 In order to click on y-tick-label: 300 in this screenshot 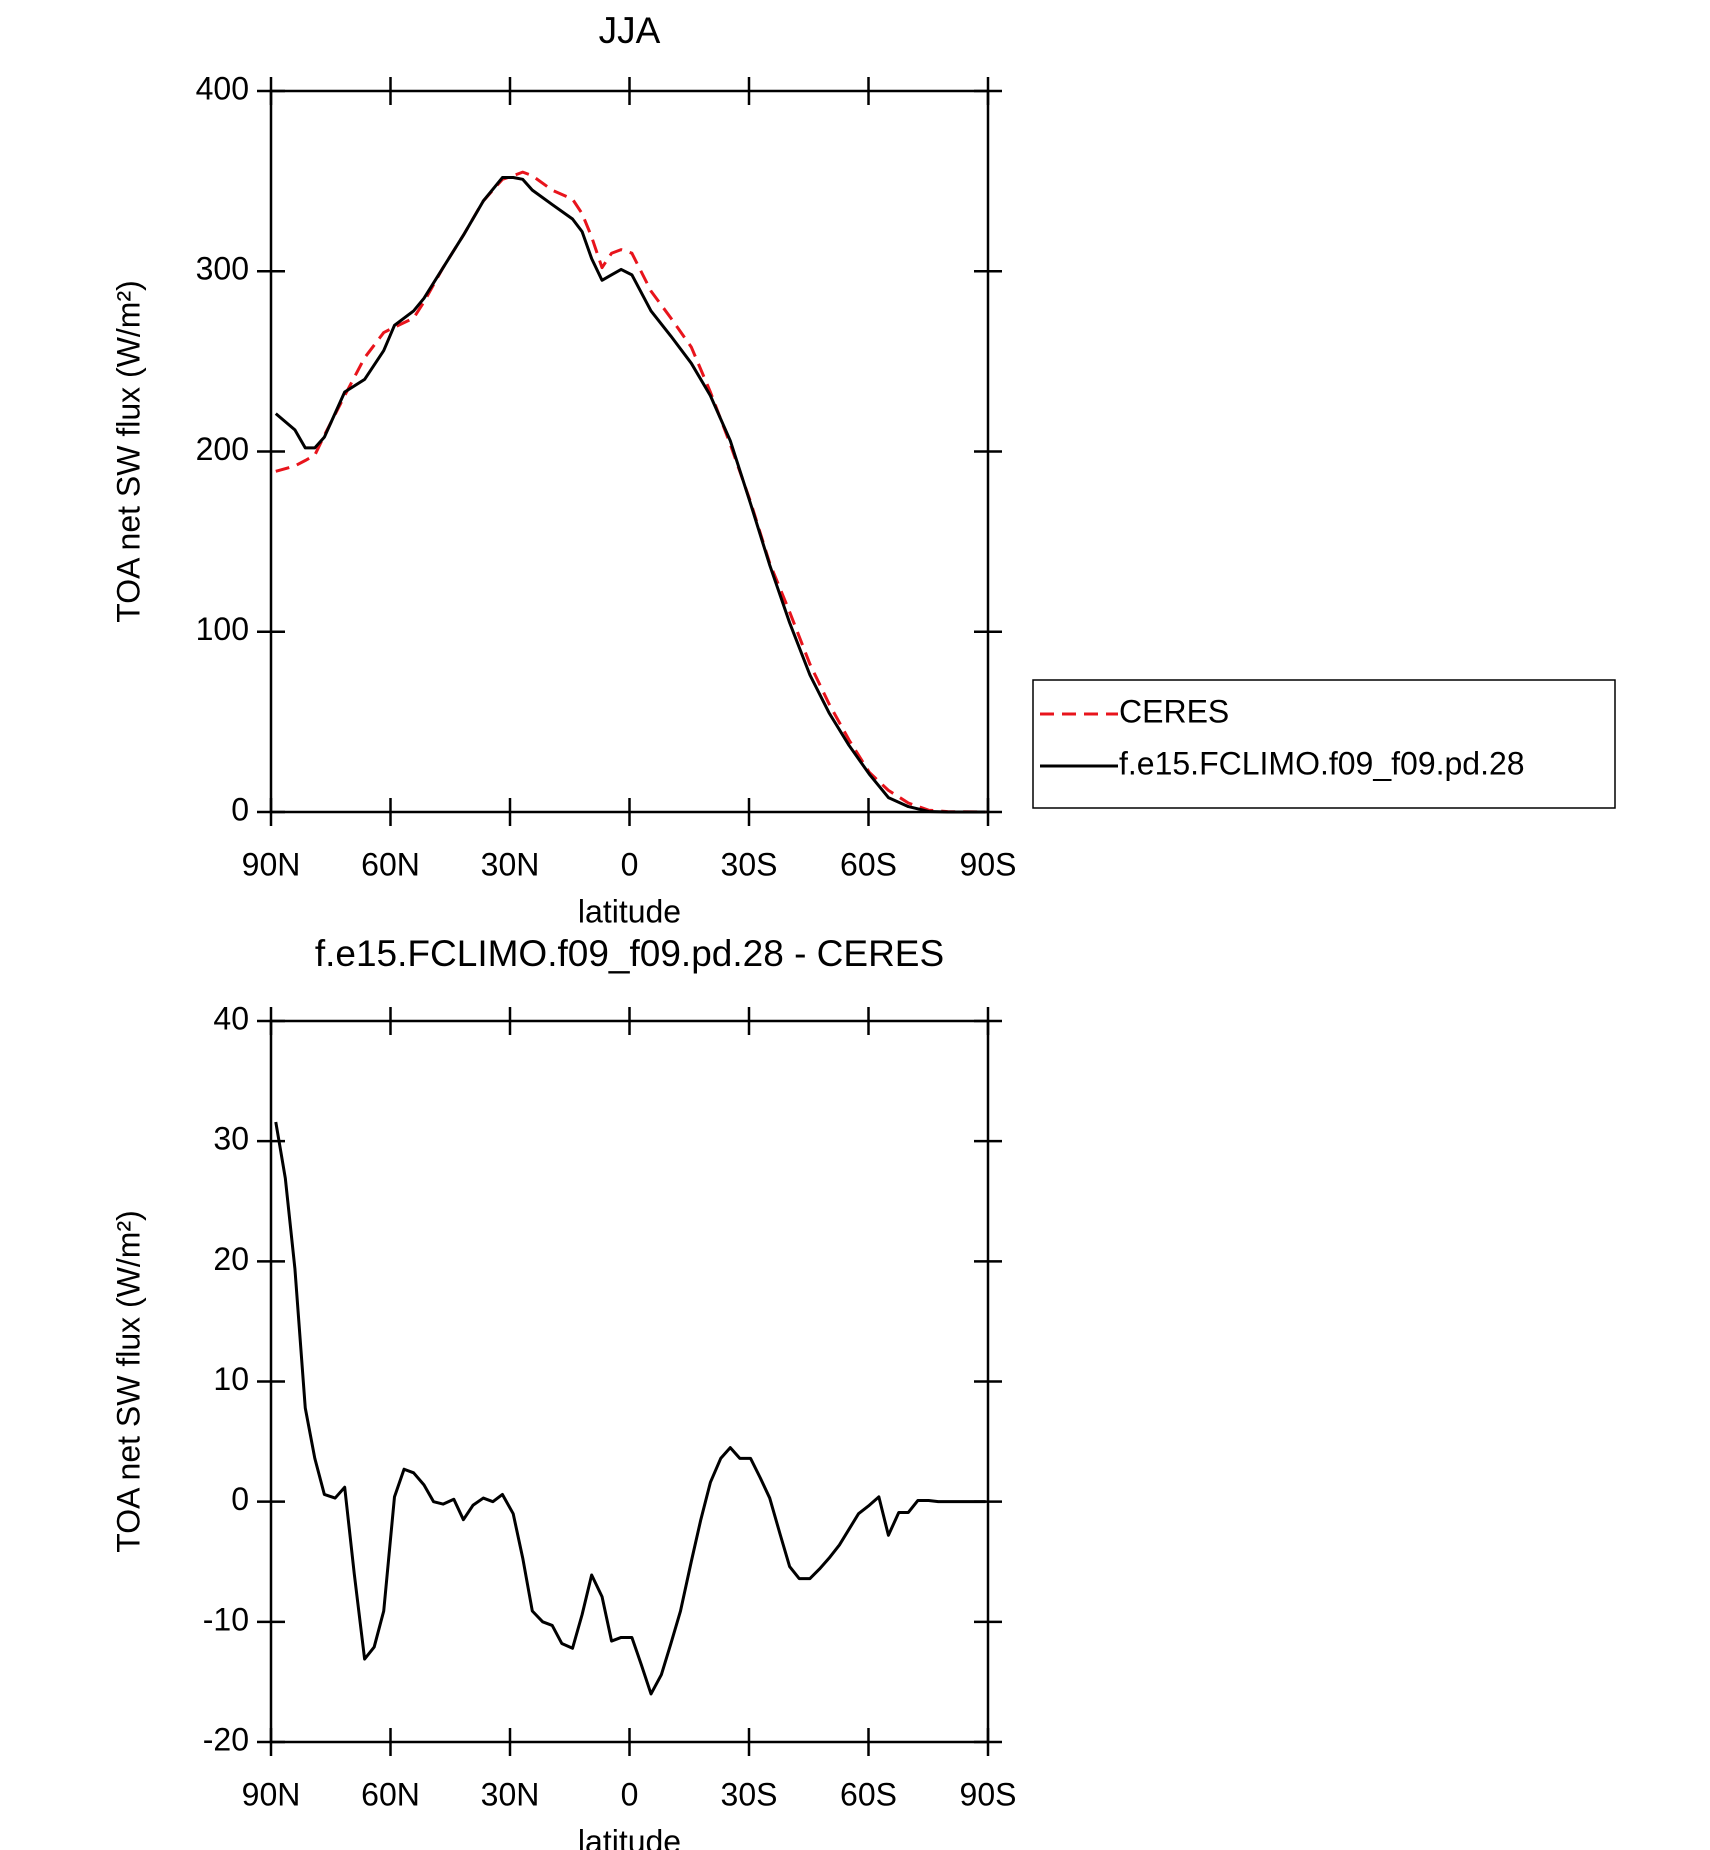, I will do `click(222, 269)`.